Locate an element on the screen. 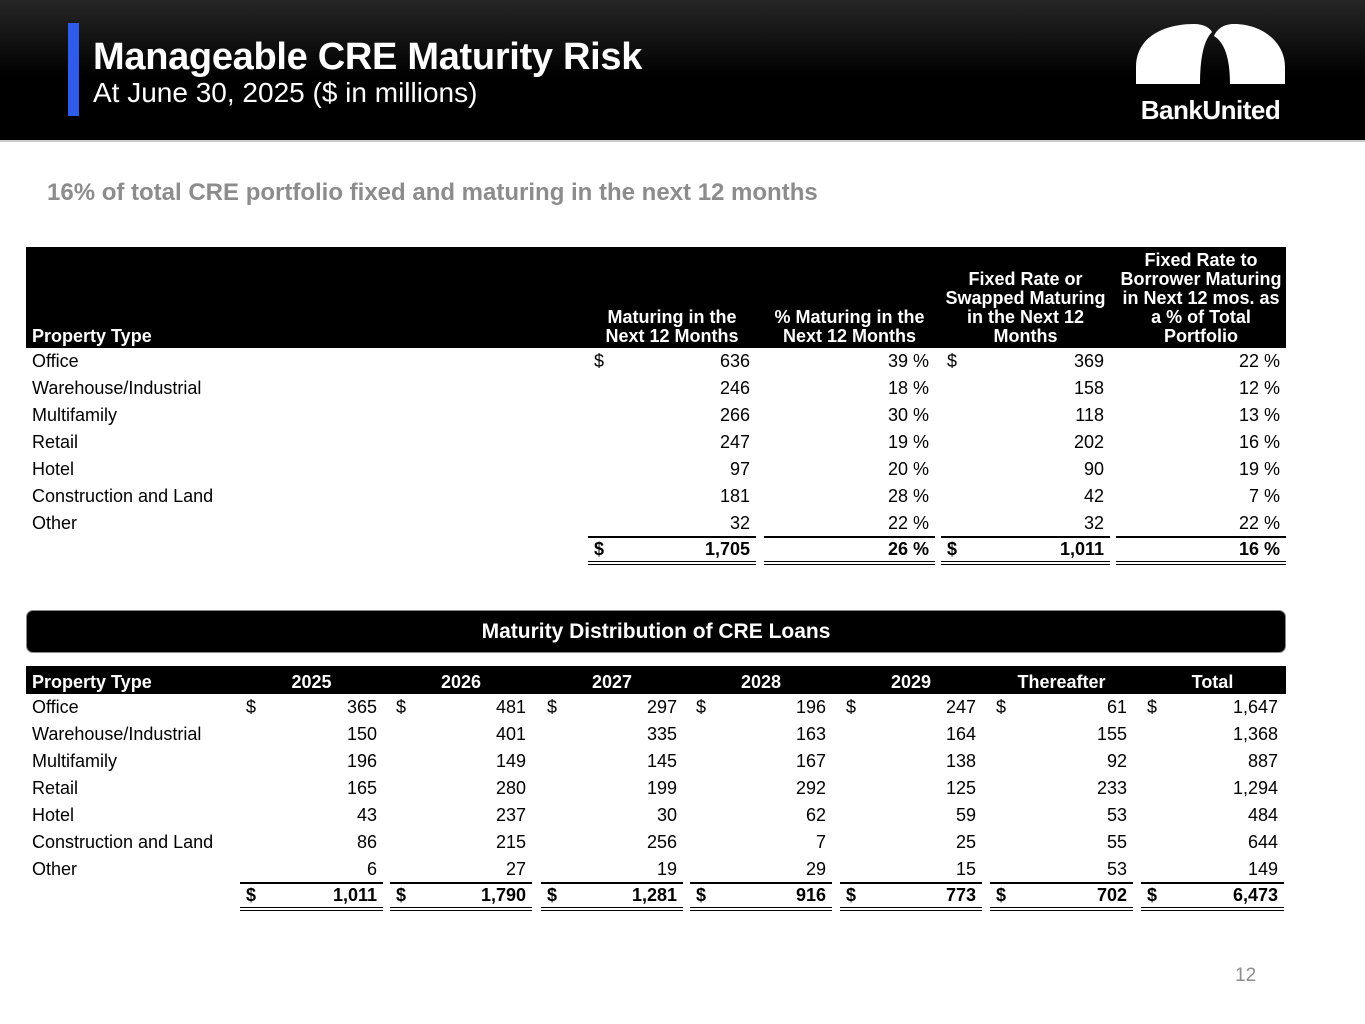 The height and width of the screenshot is (1024, 1365). cell-text: 155 is located at coordinates (1111, 734).